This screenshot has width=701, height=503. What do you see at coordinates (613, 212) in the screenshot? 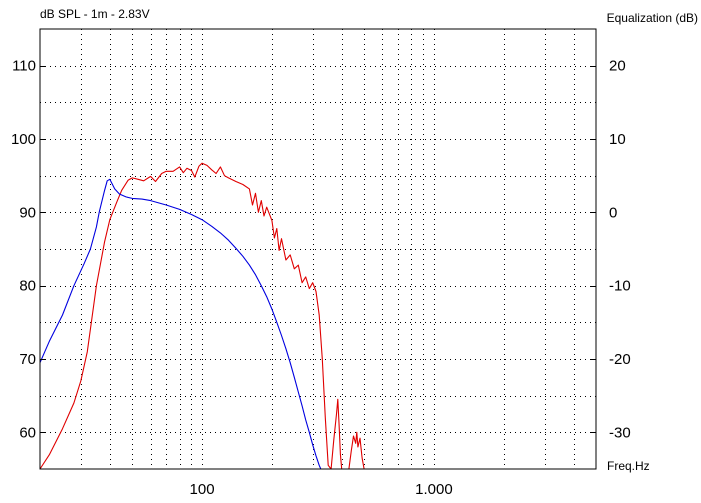
I see `right-tick-label: 0` at bounding box center [613, 212].